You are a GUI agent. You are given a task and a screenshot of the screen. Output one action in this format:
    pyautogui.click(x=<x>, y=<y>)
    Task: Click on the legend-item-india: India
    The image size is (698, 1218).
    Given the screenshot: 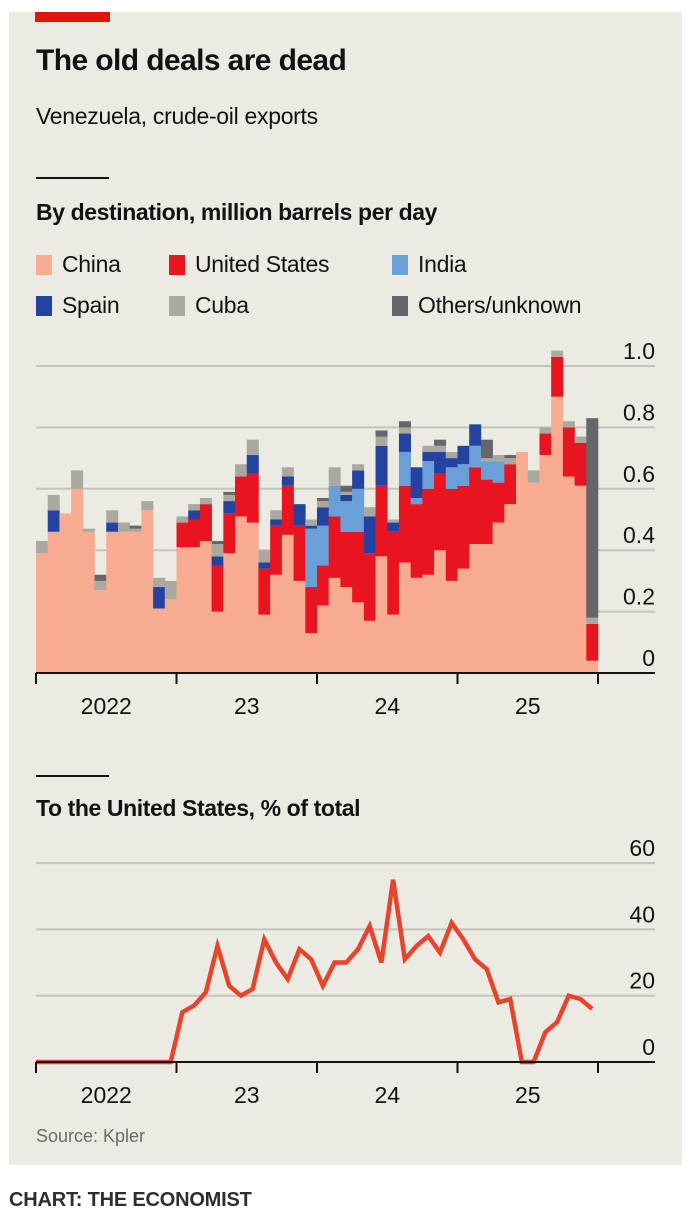 What is the action you would take?
    pyautogui.click(x=429, y=264)
    